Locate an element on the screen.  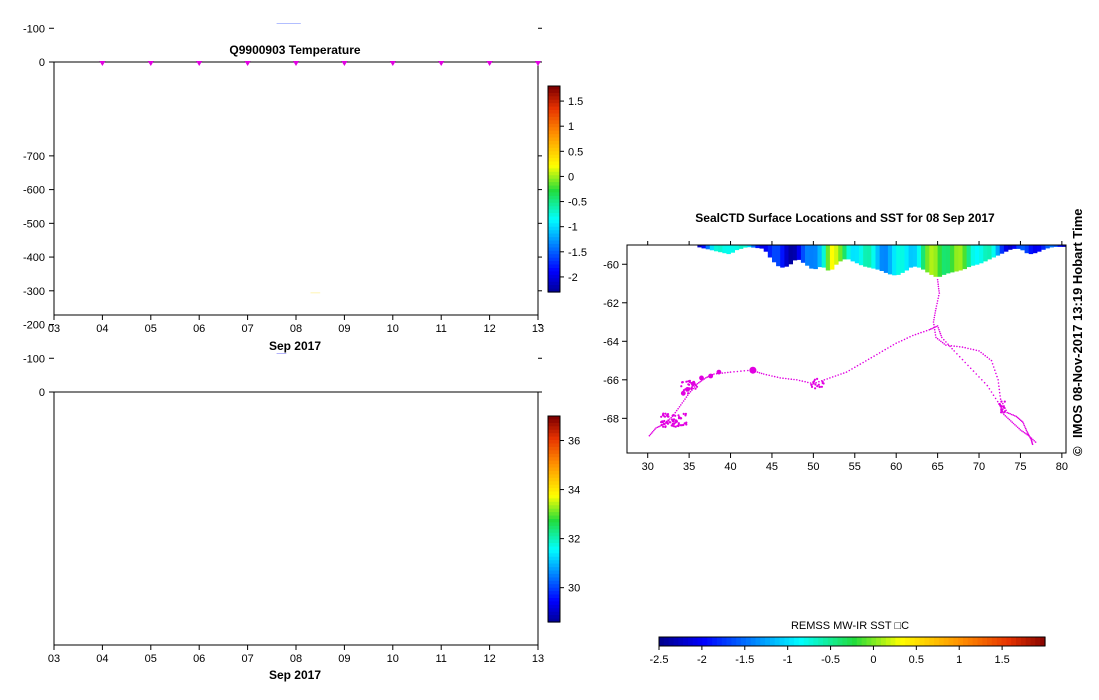
colorbar-tick-label: 1 is located at coordinates (571, 127).